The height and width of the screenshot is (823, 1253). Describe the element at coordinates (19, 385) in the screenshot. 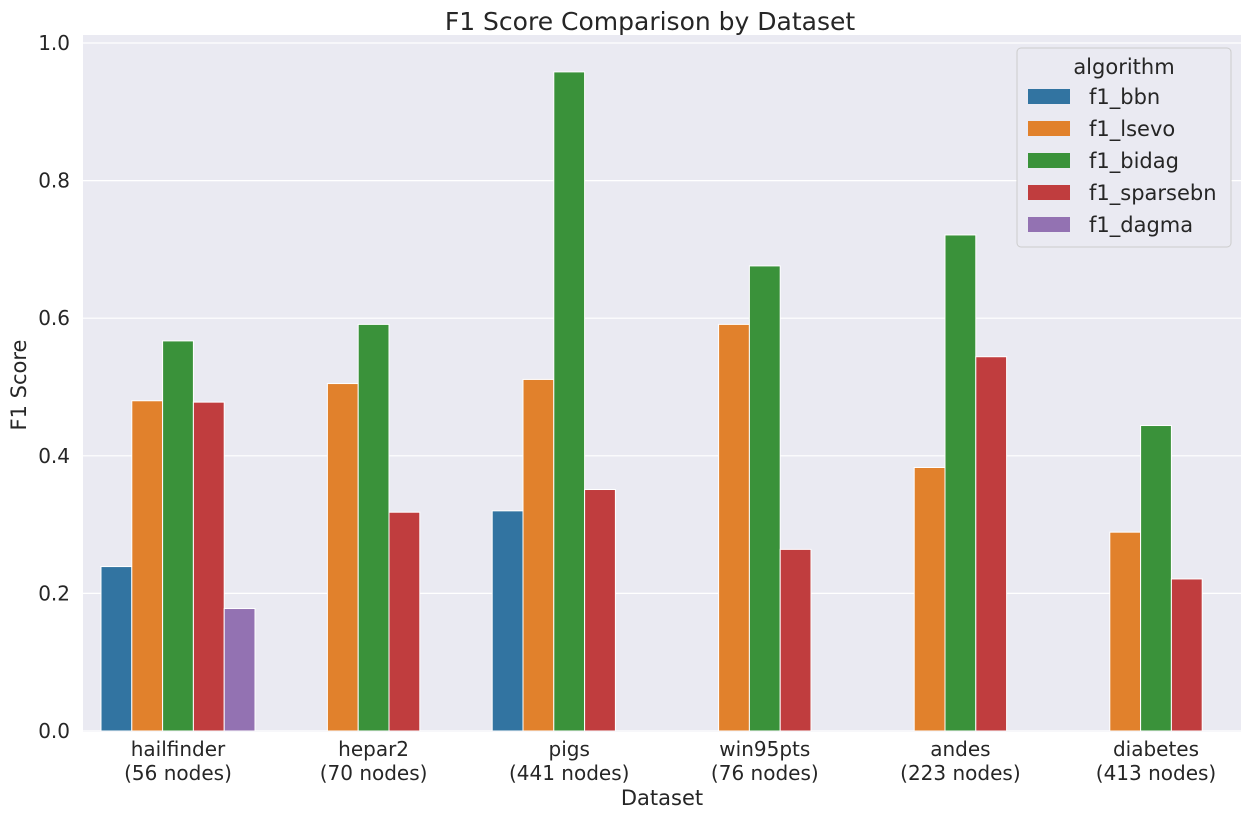

I see `y-axis-label: F1 Score` at that location.